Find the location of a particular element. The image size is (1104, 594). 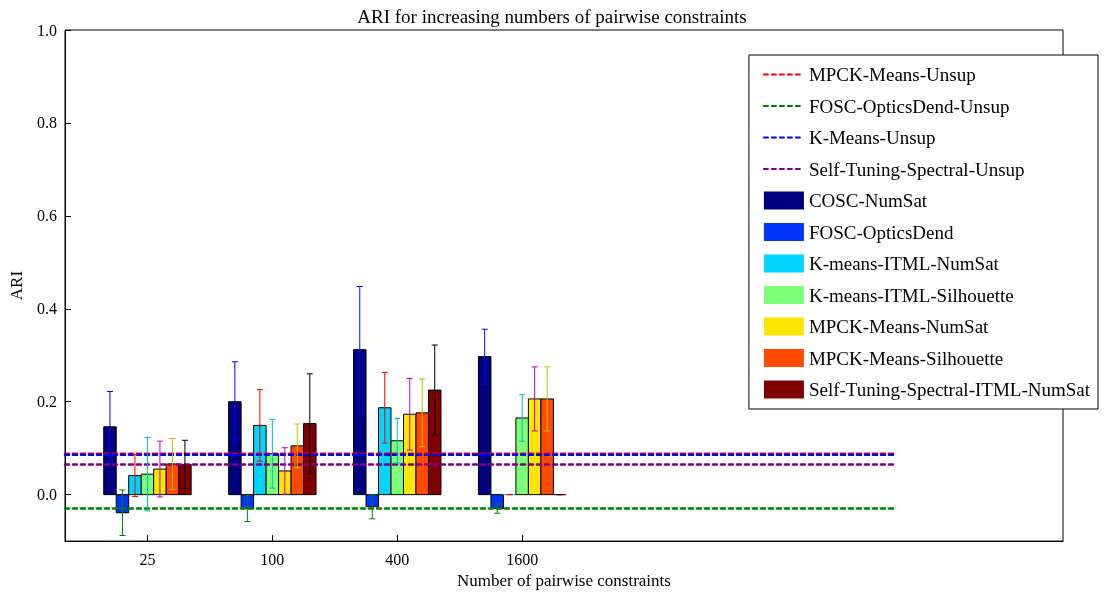

y-axis-title: ARI is located at coordinates (16, 285).